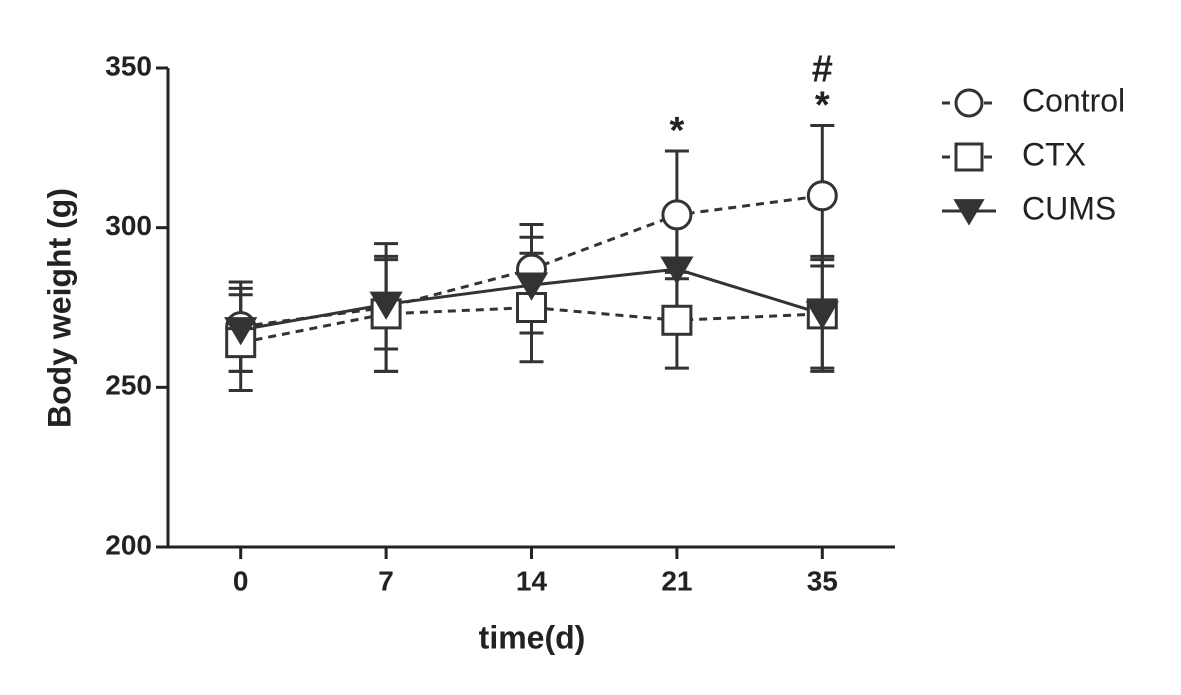 The image size is (1181, 695). I want to click on x-tick-label: 0, so click(241, 580).